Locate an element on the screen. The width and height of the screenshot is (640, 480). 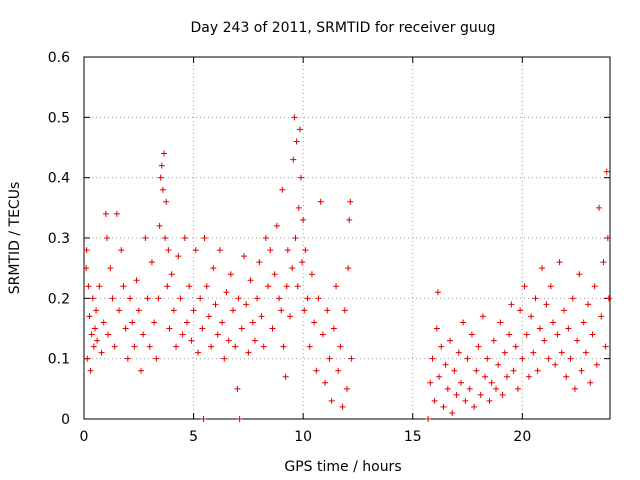
y-axis-label: SRMTID / TECUs is located at coordinates (15, 238).